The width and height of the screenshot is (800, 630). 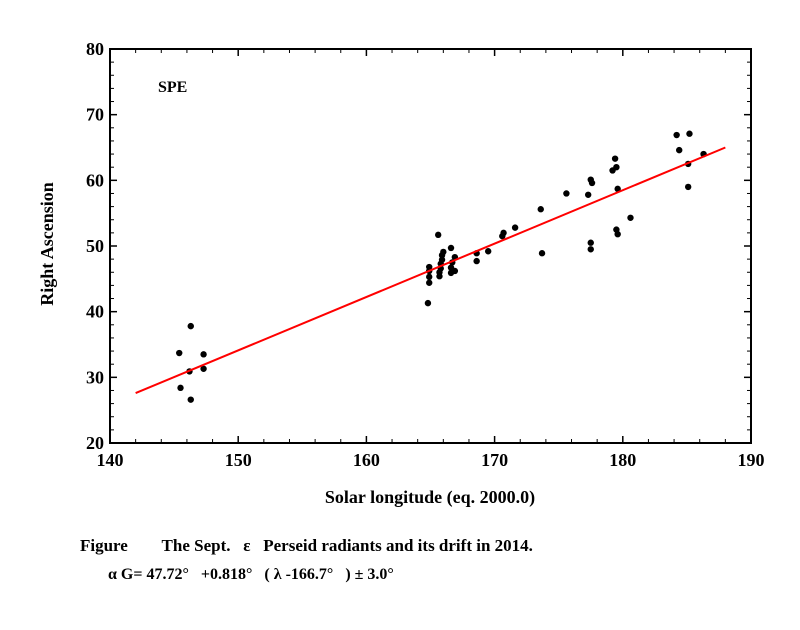 I want to click on x-tick-label: 160, so click(x=366, y=460).